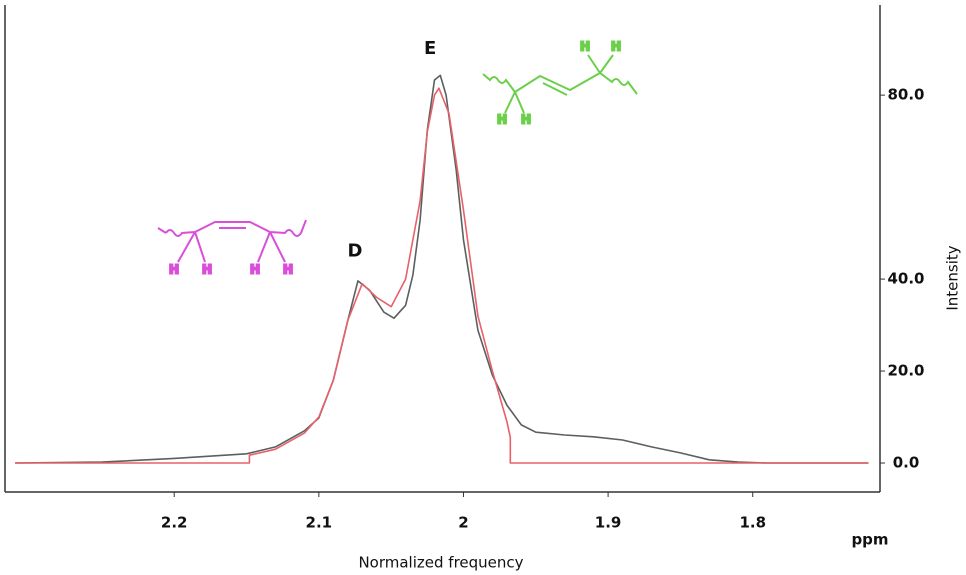 This screenshot has width=966, height=575. Describe the element at coordinates (752, 523) in the screenshot. I see `x-tick-label: 1.8` at that location.